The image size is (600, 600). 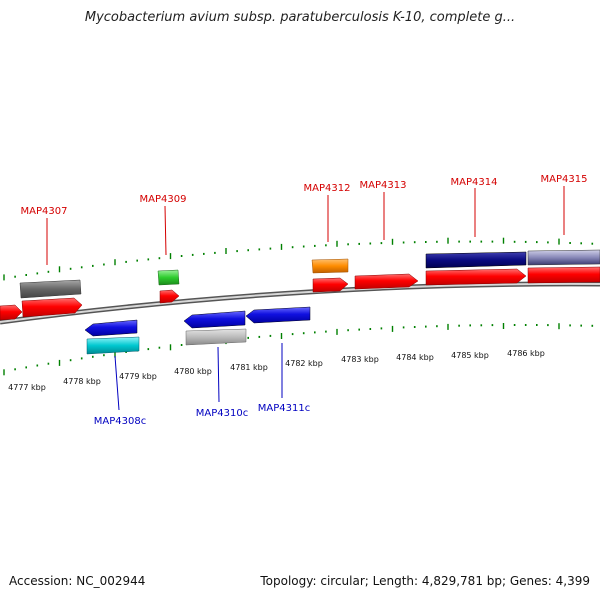 What do you see at coordinates (77, 581) in the screenshot?
I see `accession-text: Accession: NC_002944` at bounding box center [77, 581].